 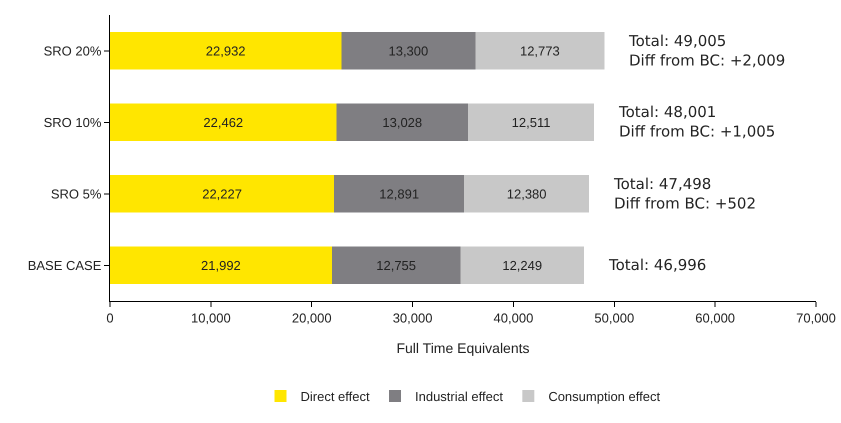 I want to click on data-label: 12,380, so click(x=526, y=194).